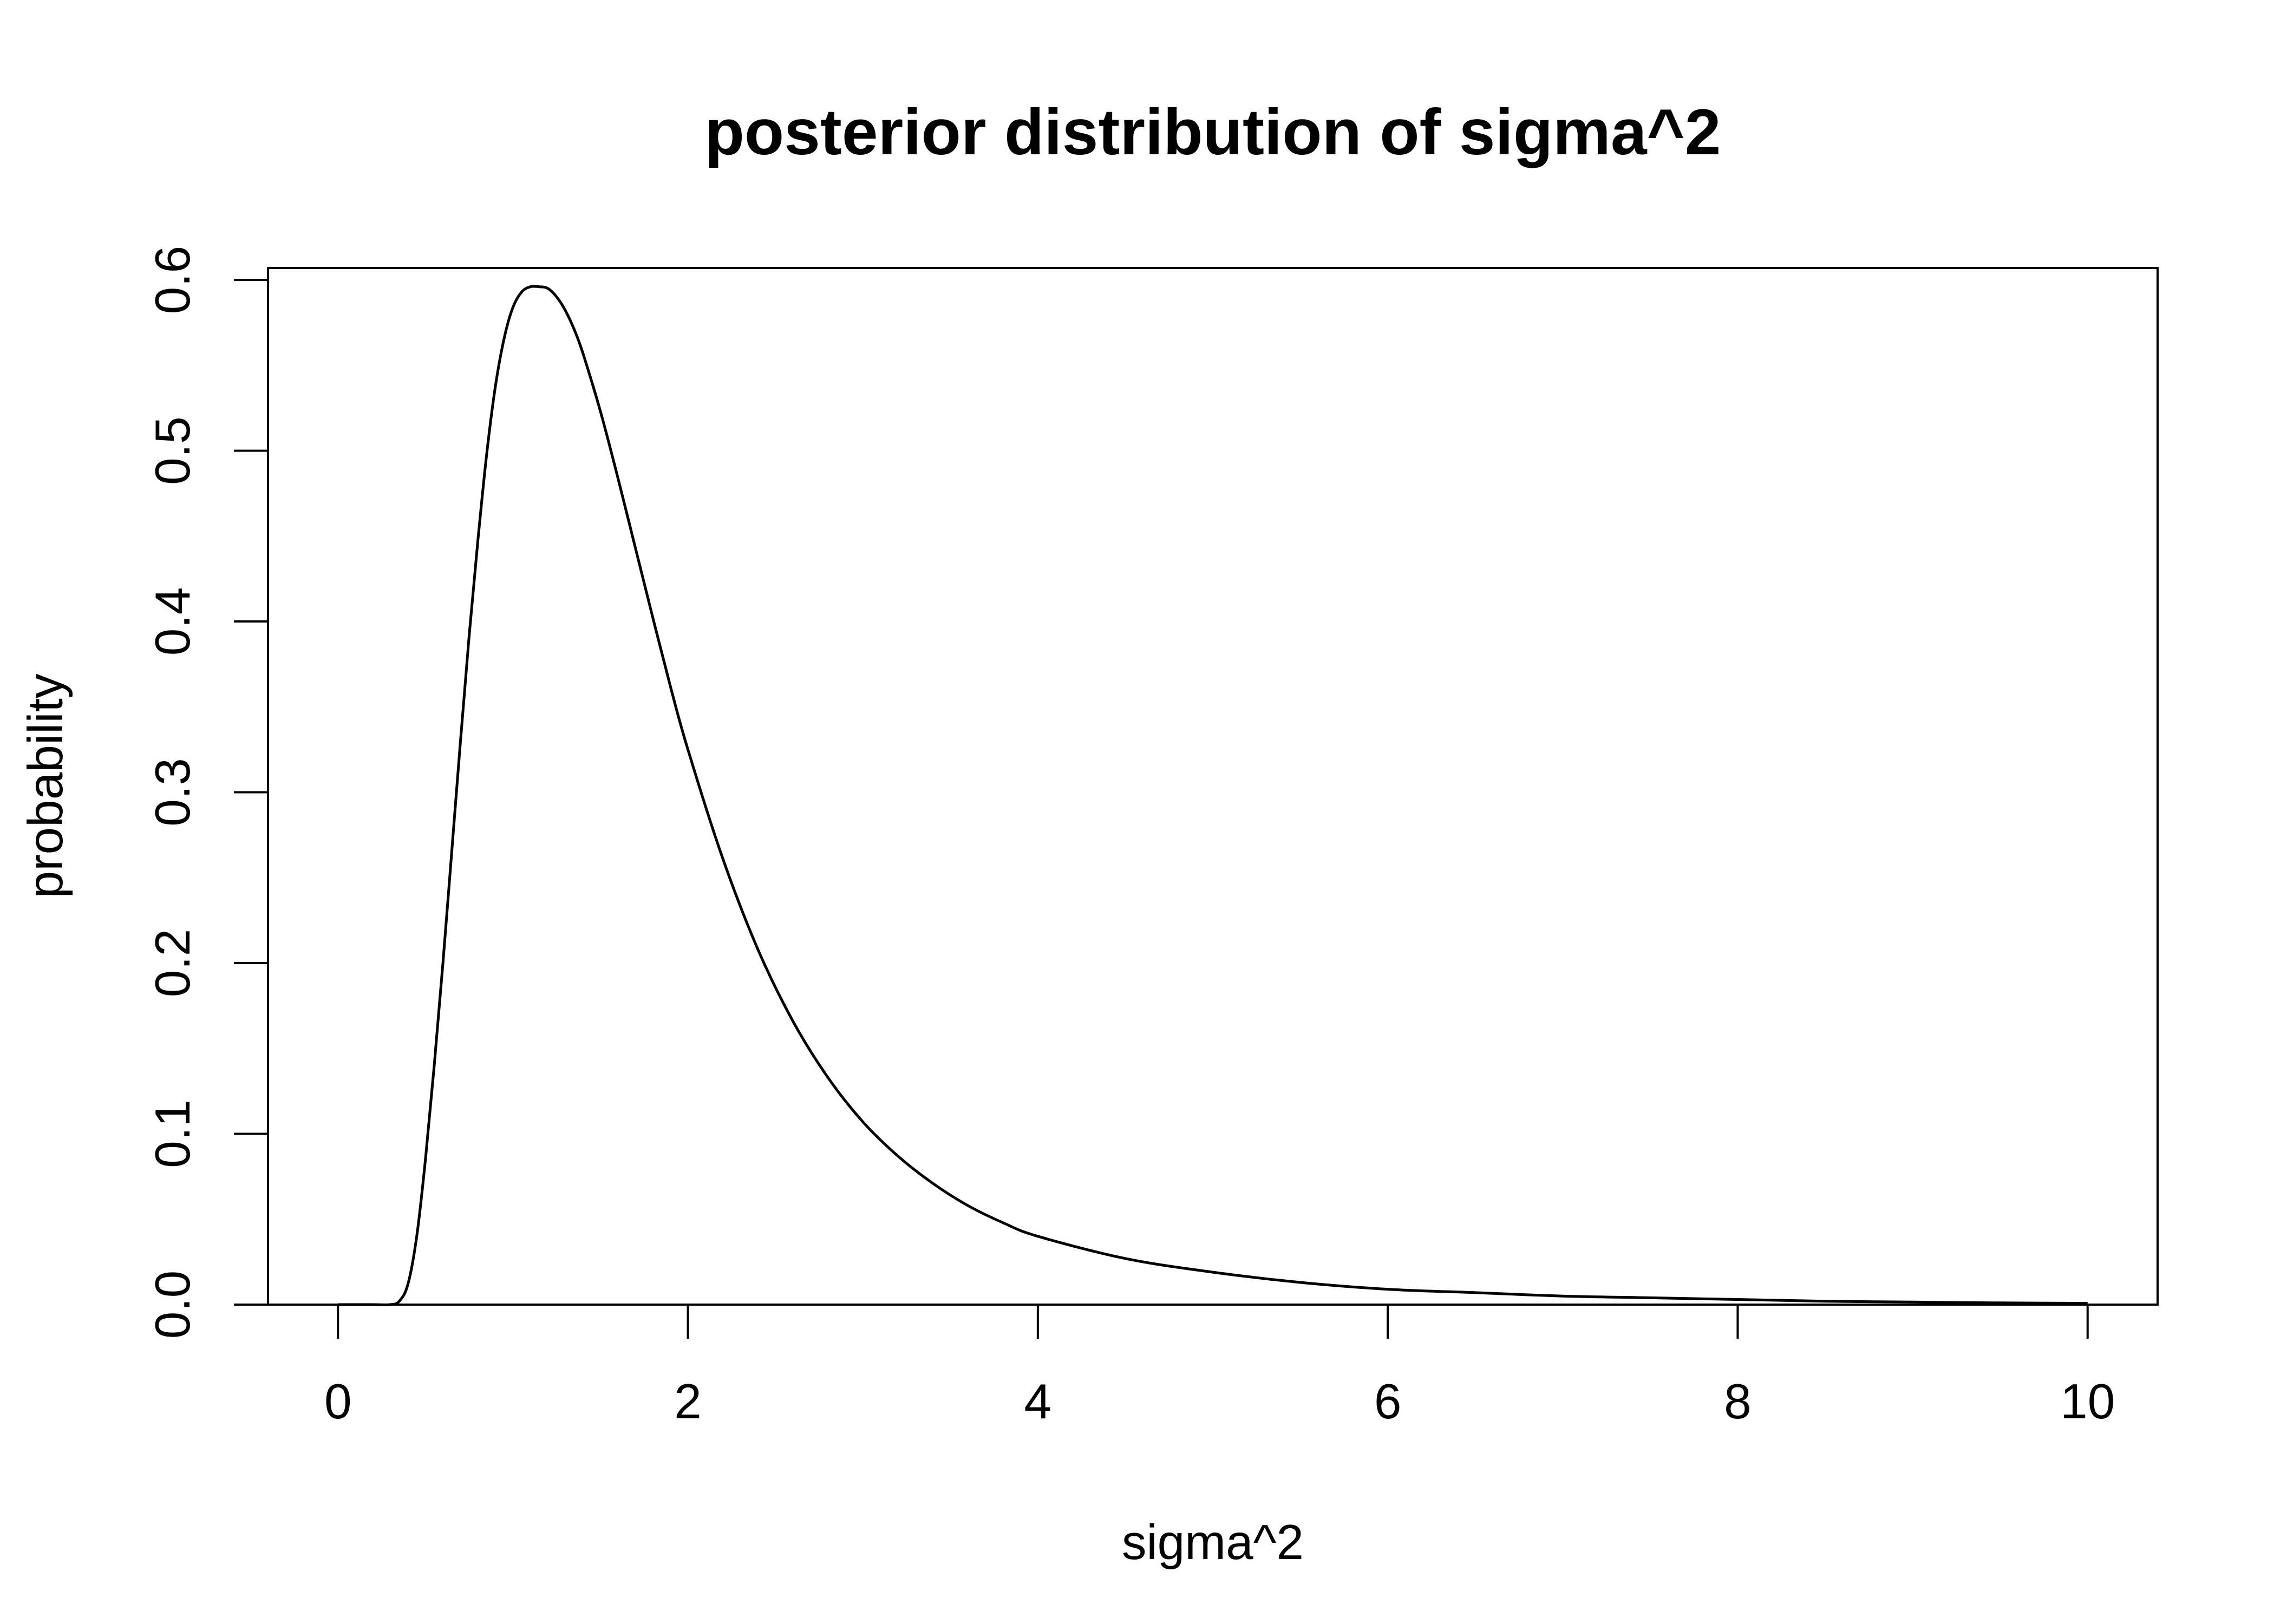 The width and height of the screenshot is (2274, 1624). Describe the element at coordinates (338, 1401) in the screenshot. I see `x-tick-label: 0` at that location.